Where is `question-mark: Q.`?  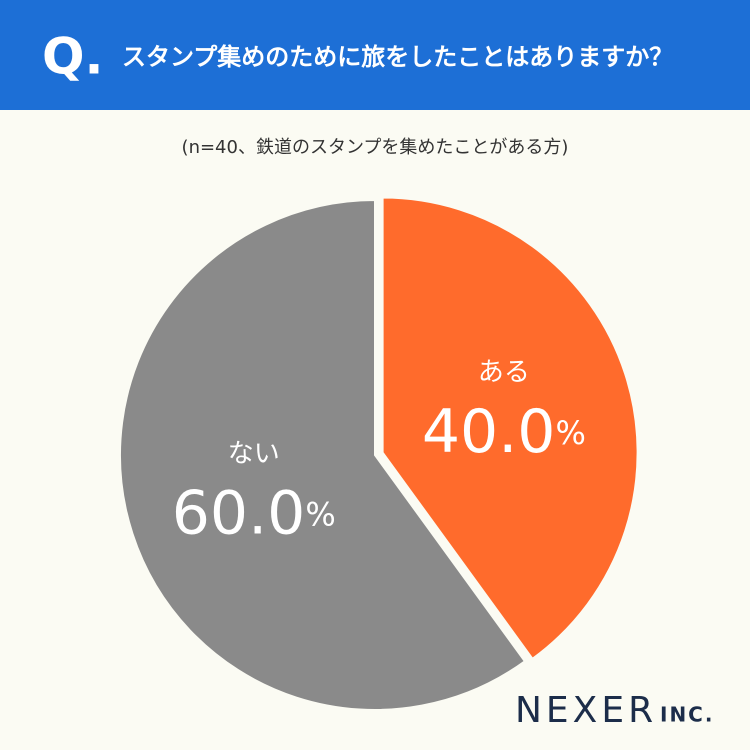 question-mark: Q. is located at coordinates (73, 57).